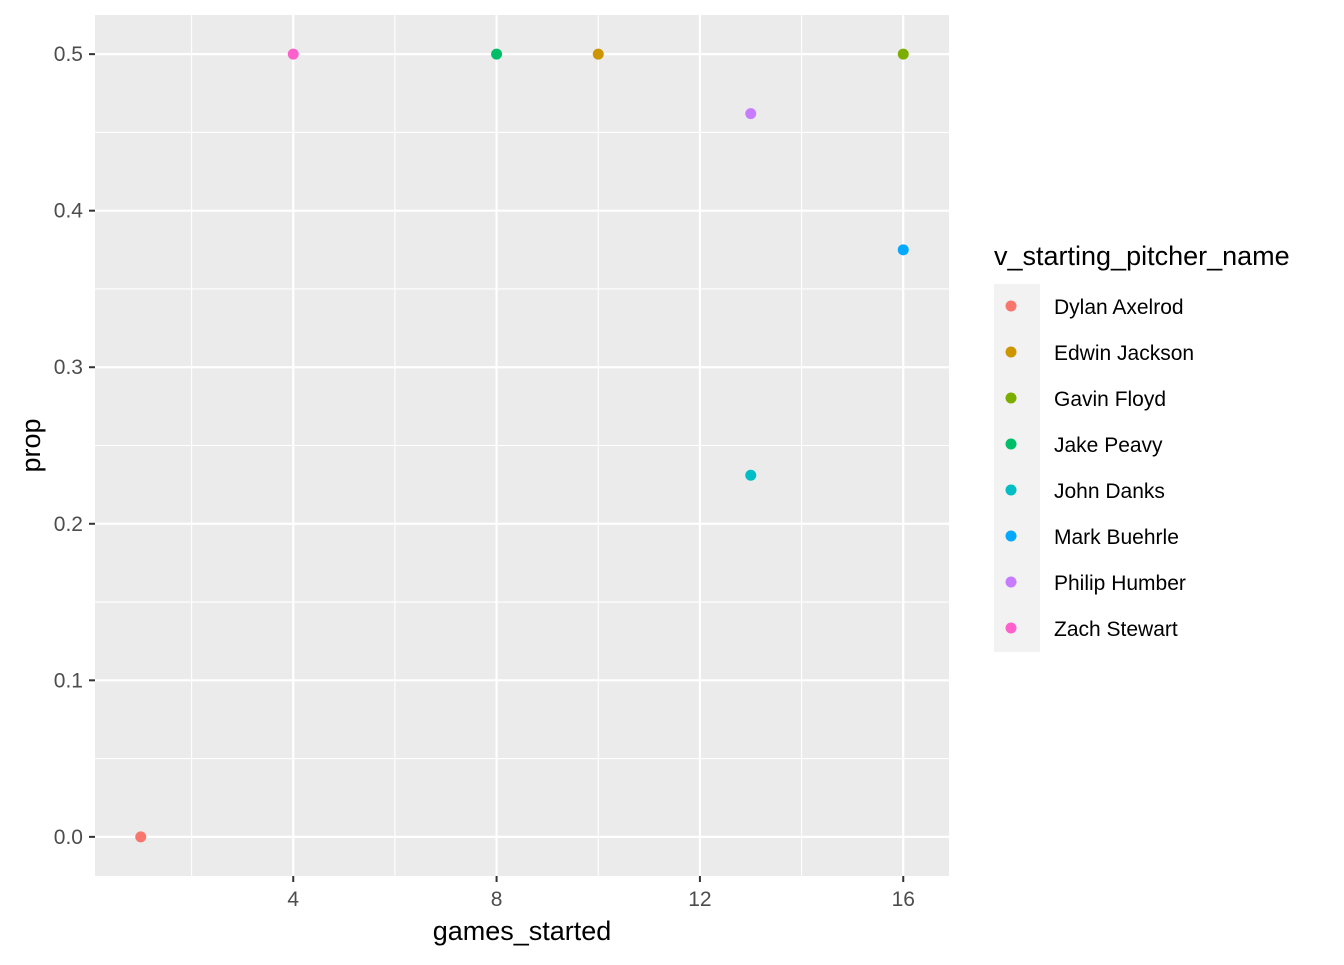 This screenshot has width=1344, height=965. I want to click on y-tick-label: 0.5, so click(68, 54).